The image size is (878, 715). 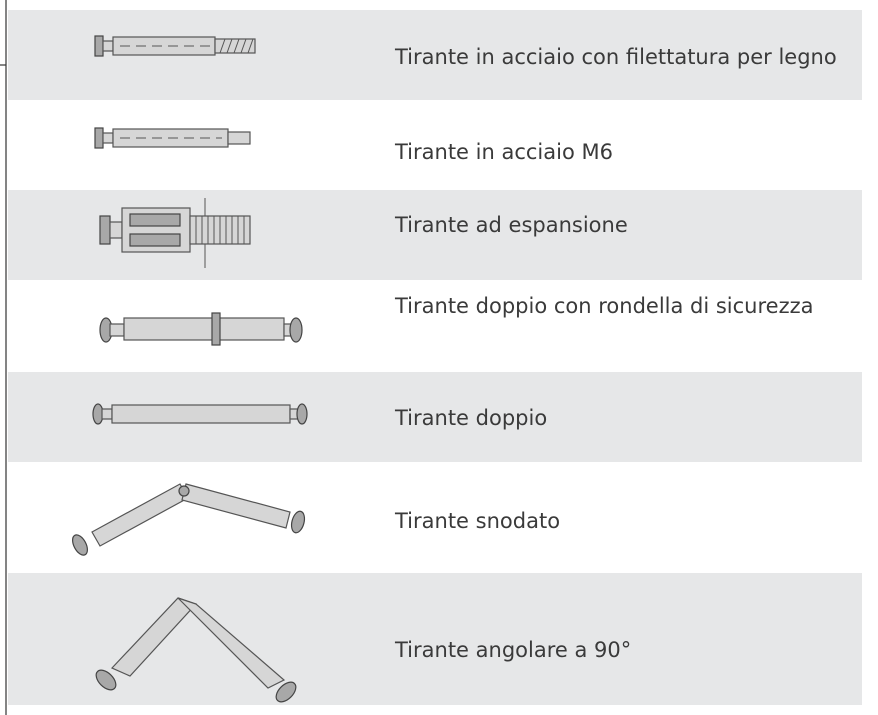 What do you see at coordinates (470, 418) in the screenshot?
I see `row-label: Tirante doppio` at bounding box center [470, 418].